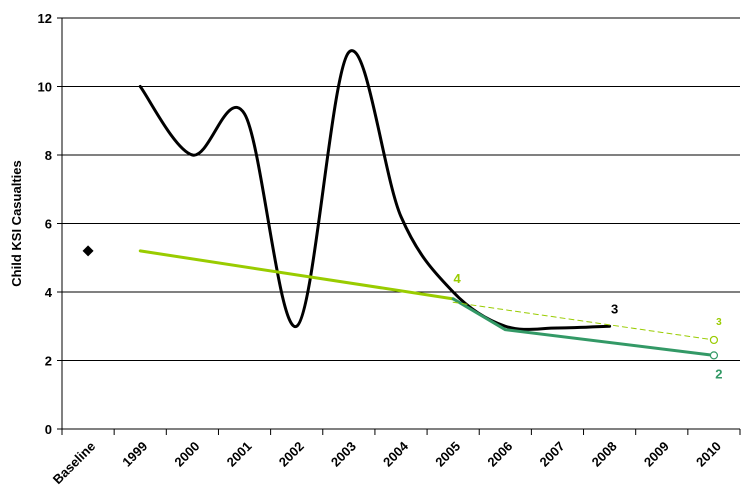 This screenshot has width=743, height=503. Describe the element at coordinates (656, 454) in the screenshot. I see `x-tick-label: 2009` at that location.